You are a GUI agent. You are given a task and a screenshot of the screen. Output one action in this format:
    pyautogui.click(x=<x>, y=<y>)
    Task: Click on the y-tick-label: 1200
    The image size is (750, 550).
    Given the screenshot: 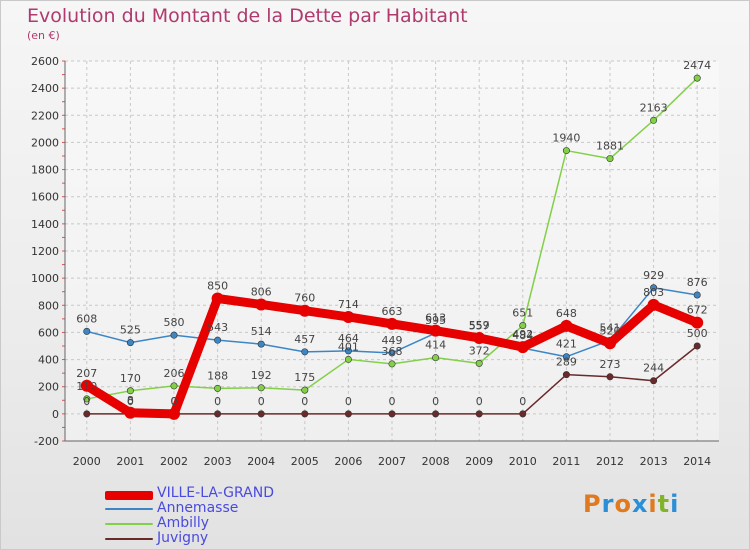 What is the action you would take?
    pyautogui.click(x=45, y=251)
    